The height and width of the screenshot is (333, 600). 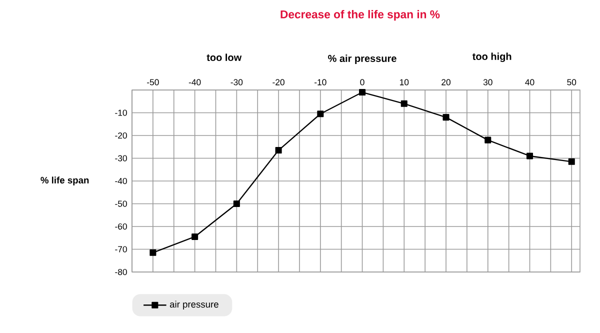 I want to click on y-tick-label: -60, so click(x=121, y=226).